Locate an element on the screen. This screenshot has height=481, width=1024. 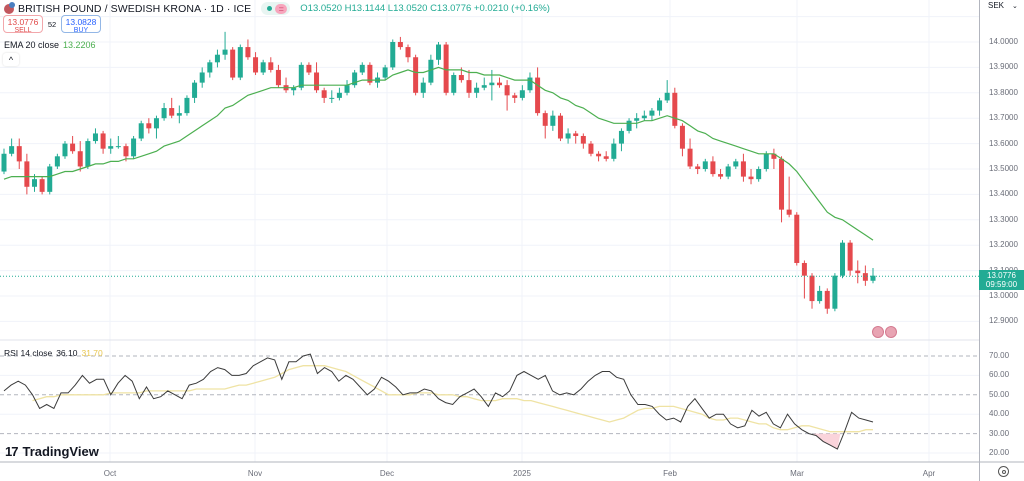
time-axis-label: 2025 is located at coordinates (522, 473).